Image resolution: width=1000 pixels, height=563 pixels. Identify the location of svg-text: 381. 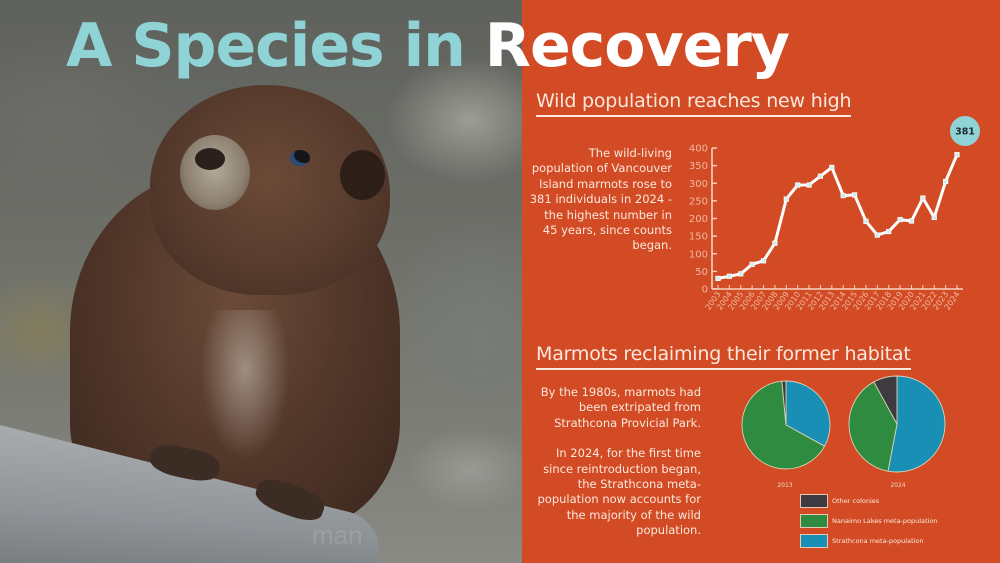
(965, 132).